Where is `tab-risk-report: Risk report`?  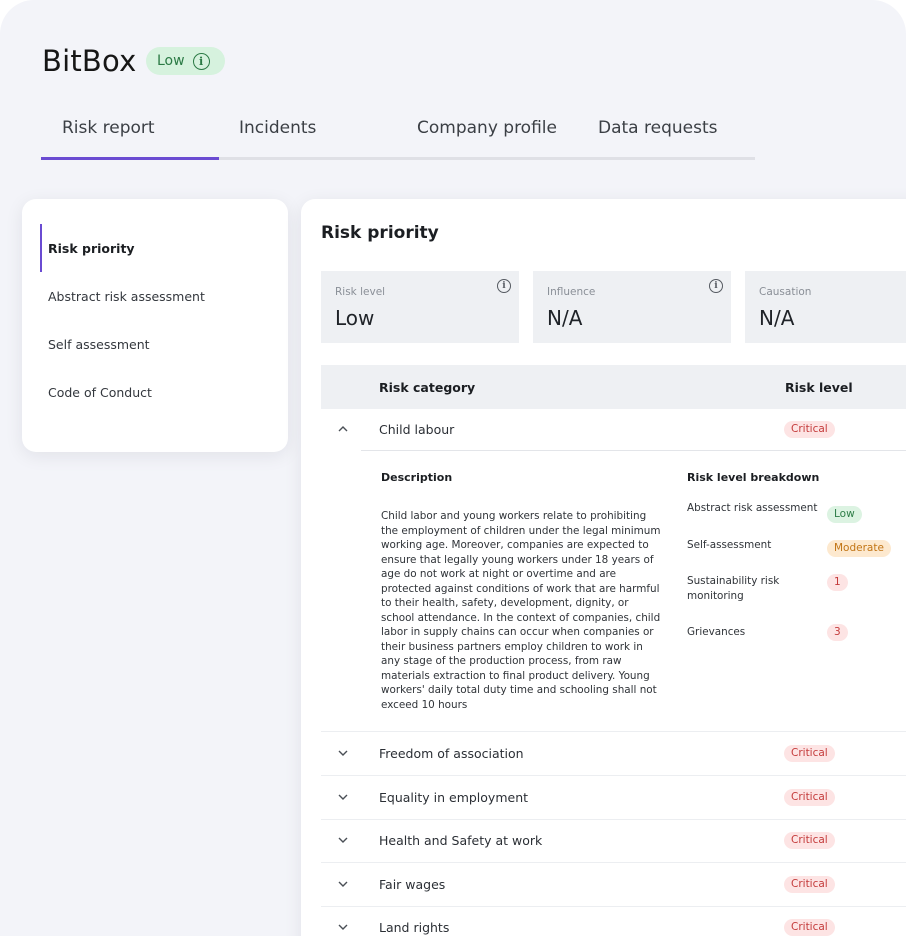
tab-risk-report: Risk report is located at coordinates (108, 128).